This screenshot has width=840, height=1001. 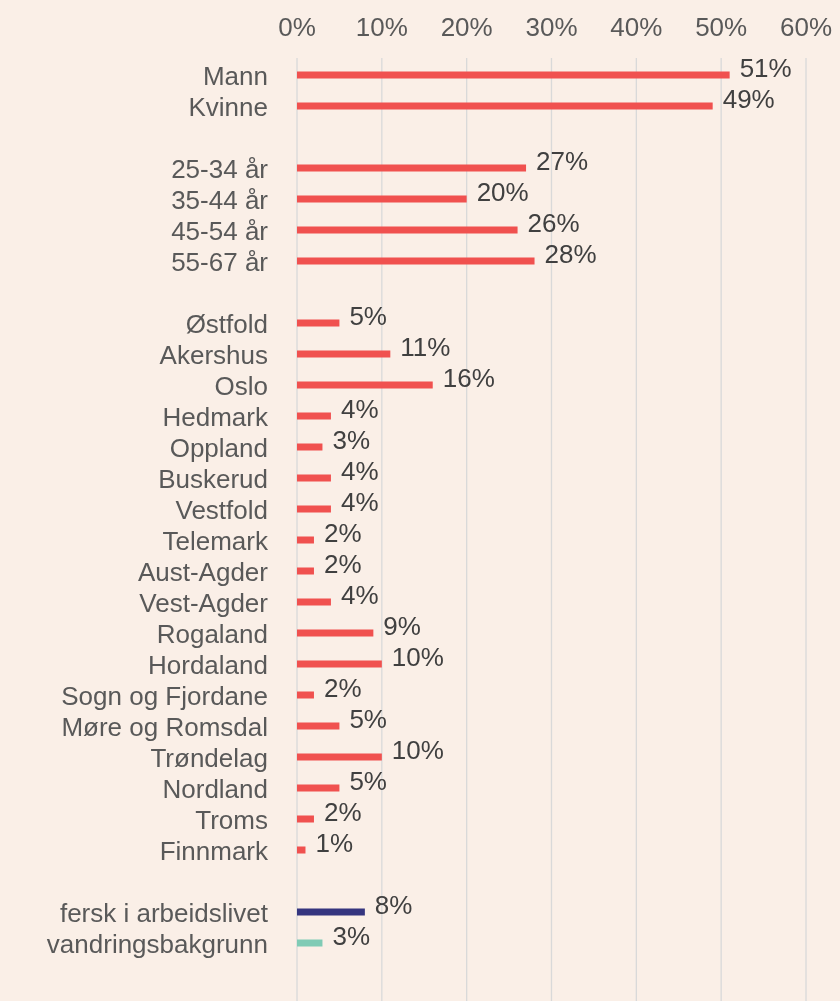 I want to click on y-tick-label: Oslo, so click(x=241, y=386).